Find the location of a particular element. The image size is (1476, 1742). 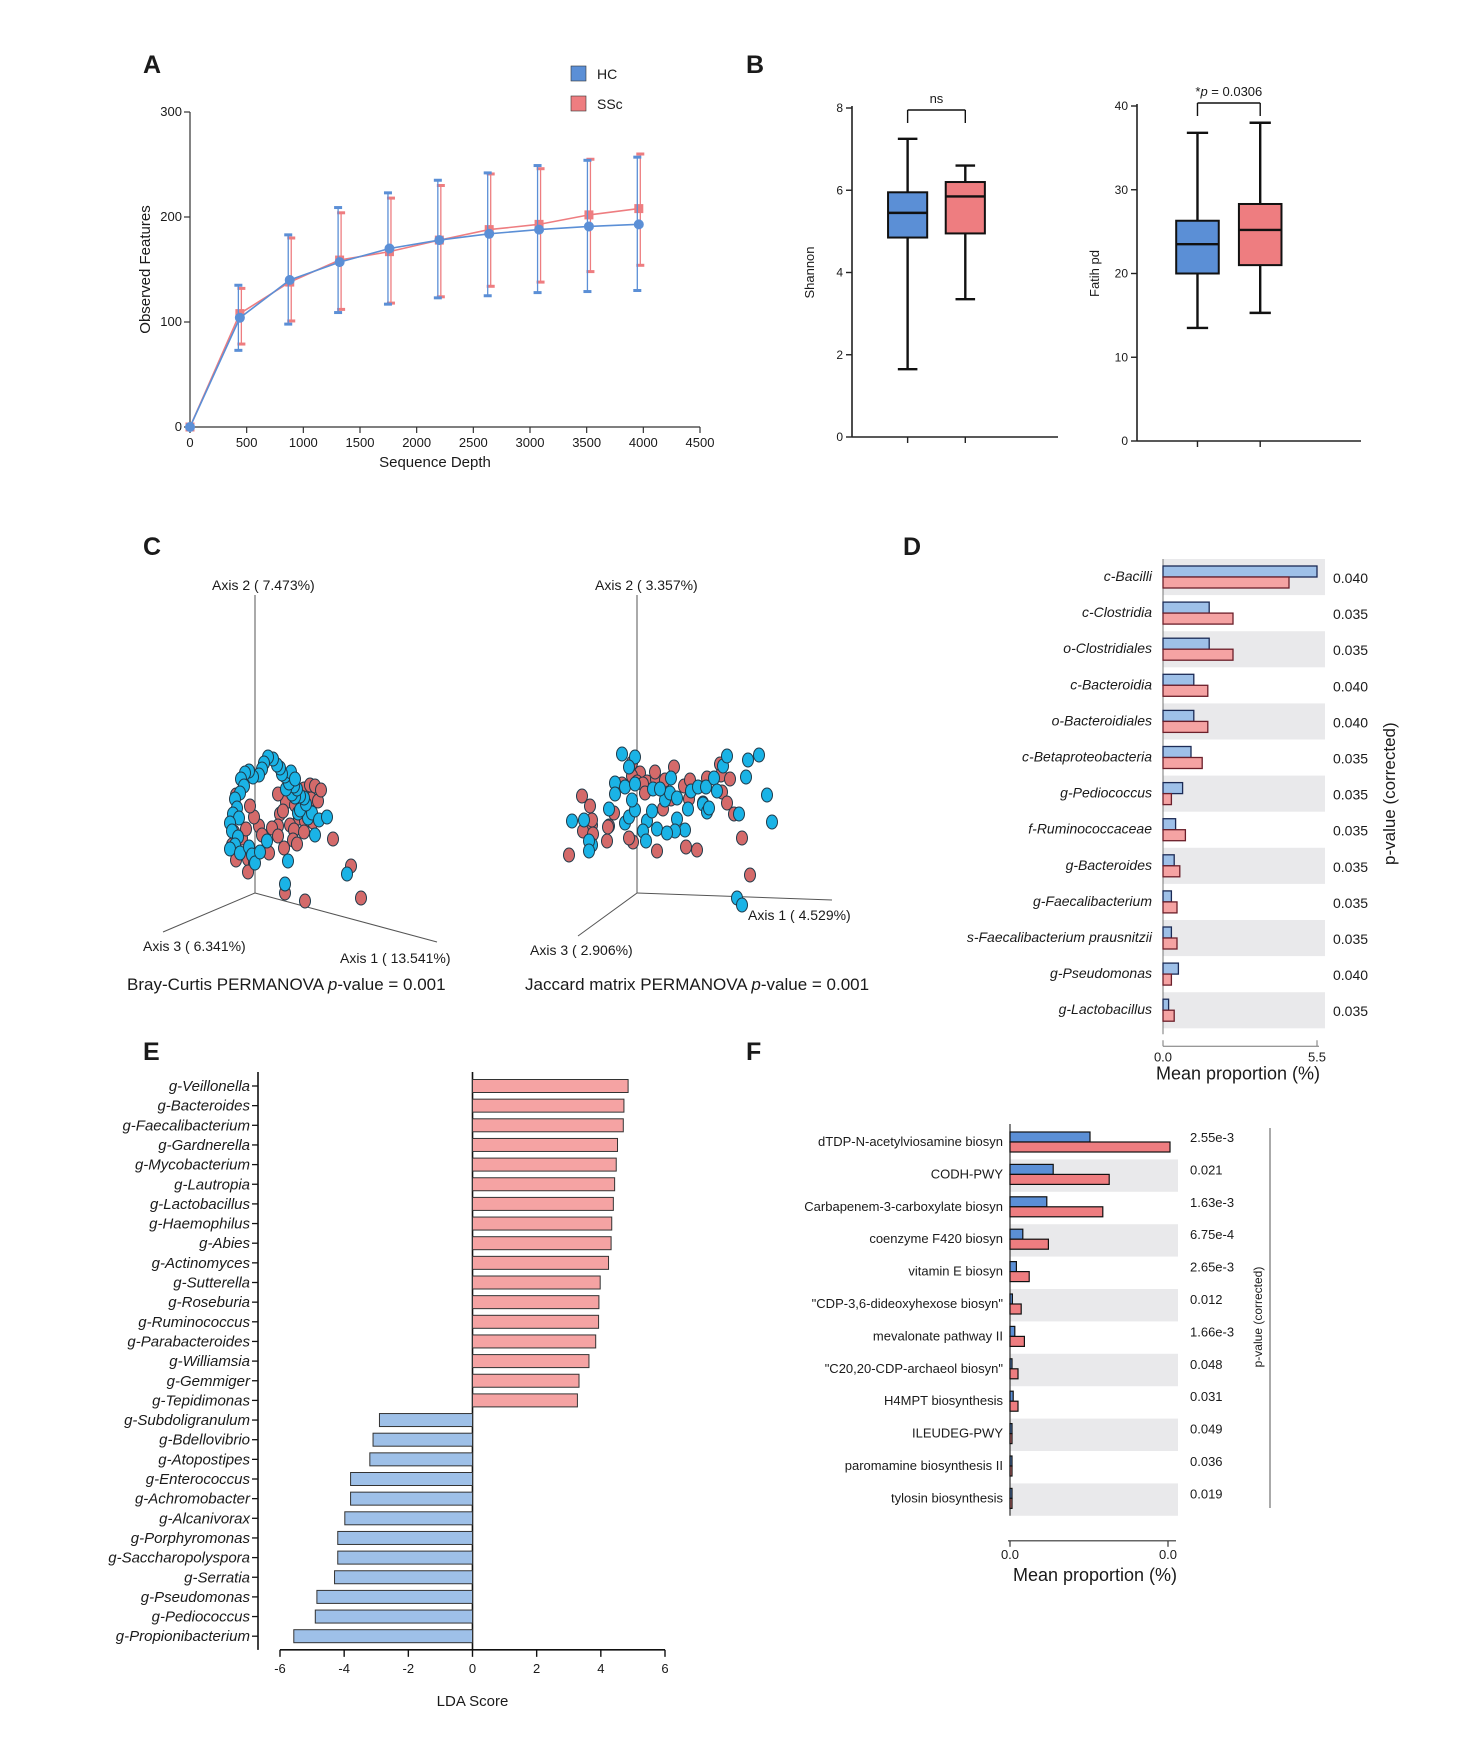

p-value: 0.019 is located at coordinates (1206, 1493).